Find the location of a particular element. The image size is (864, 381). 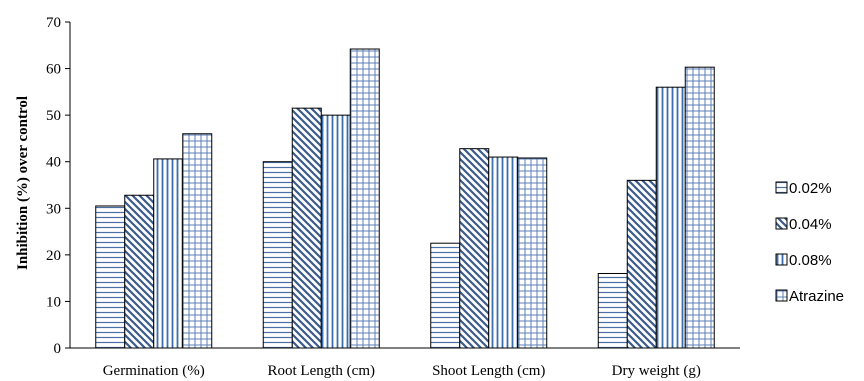

legend-label-0-08: 0.08% is located at coordinates (810, 260).